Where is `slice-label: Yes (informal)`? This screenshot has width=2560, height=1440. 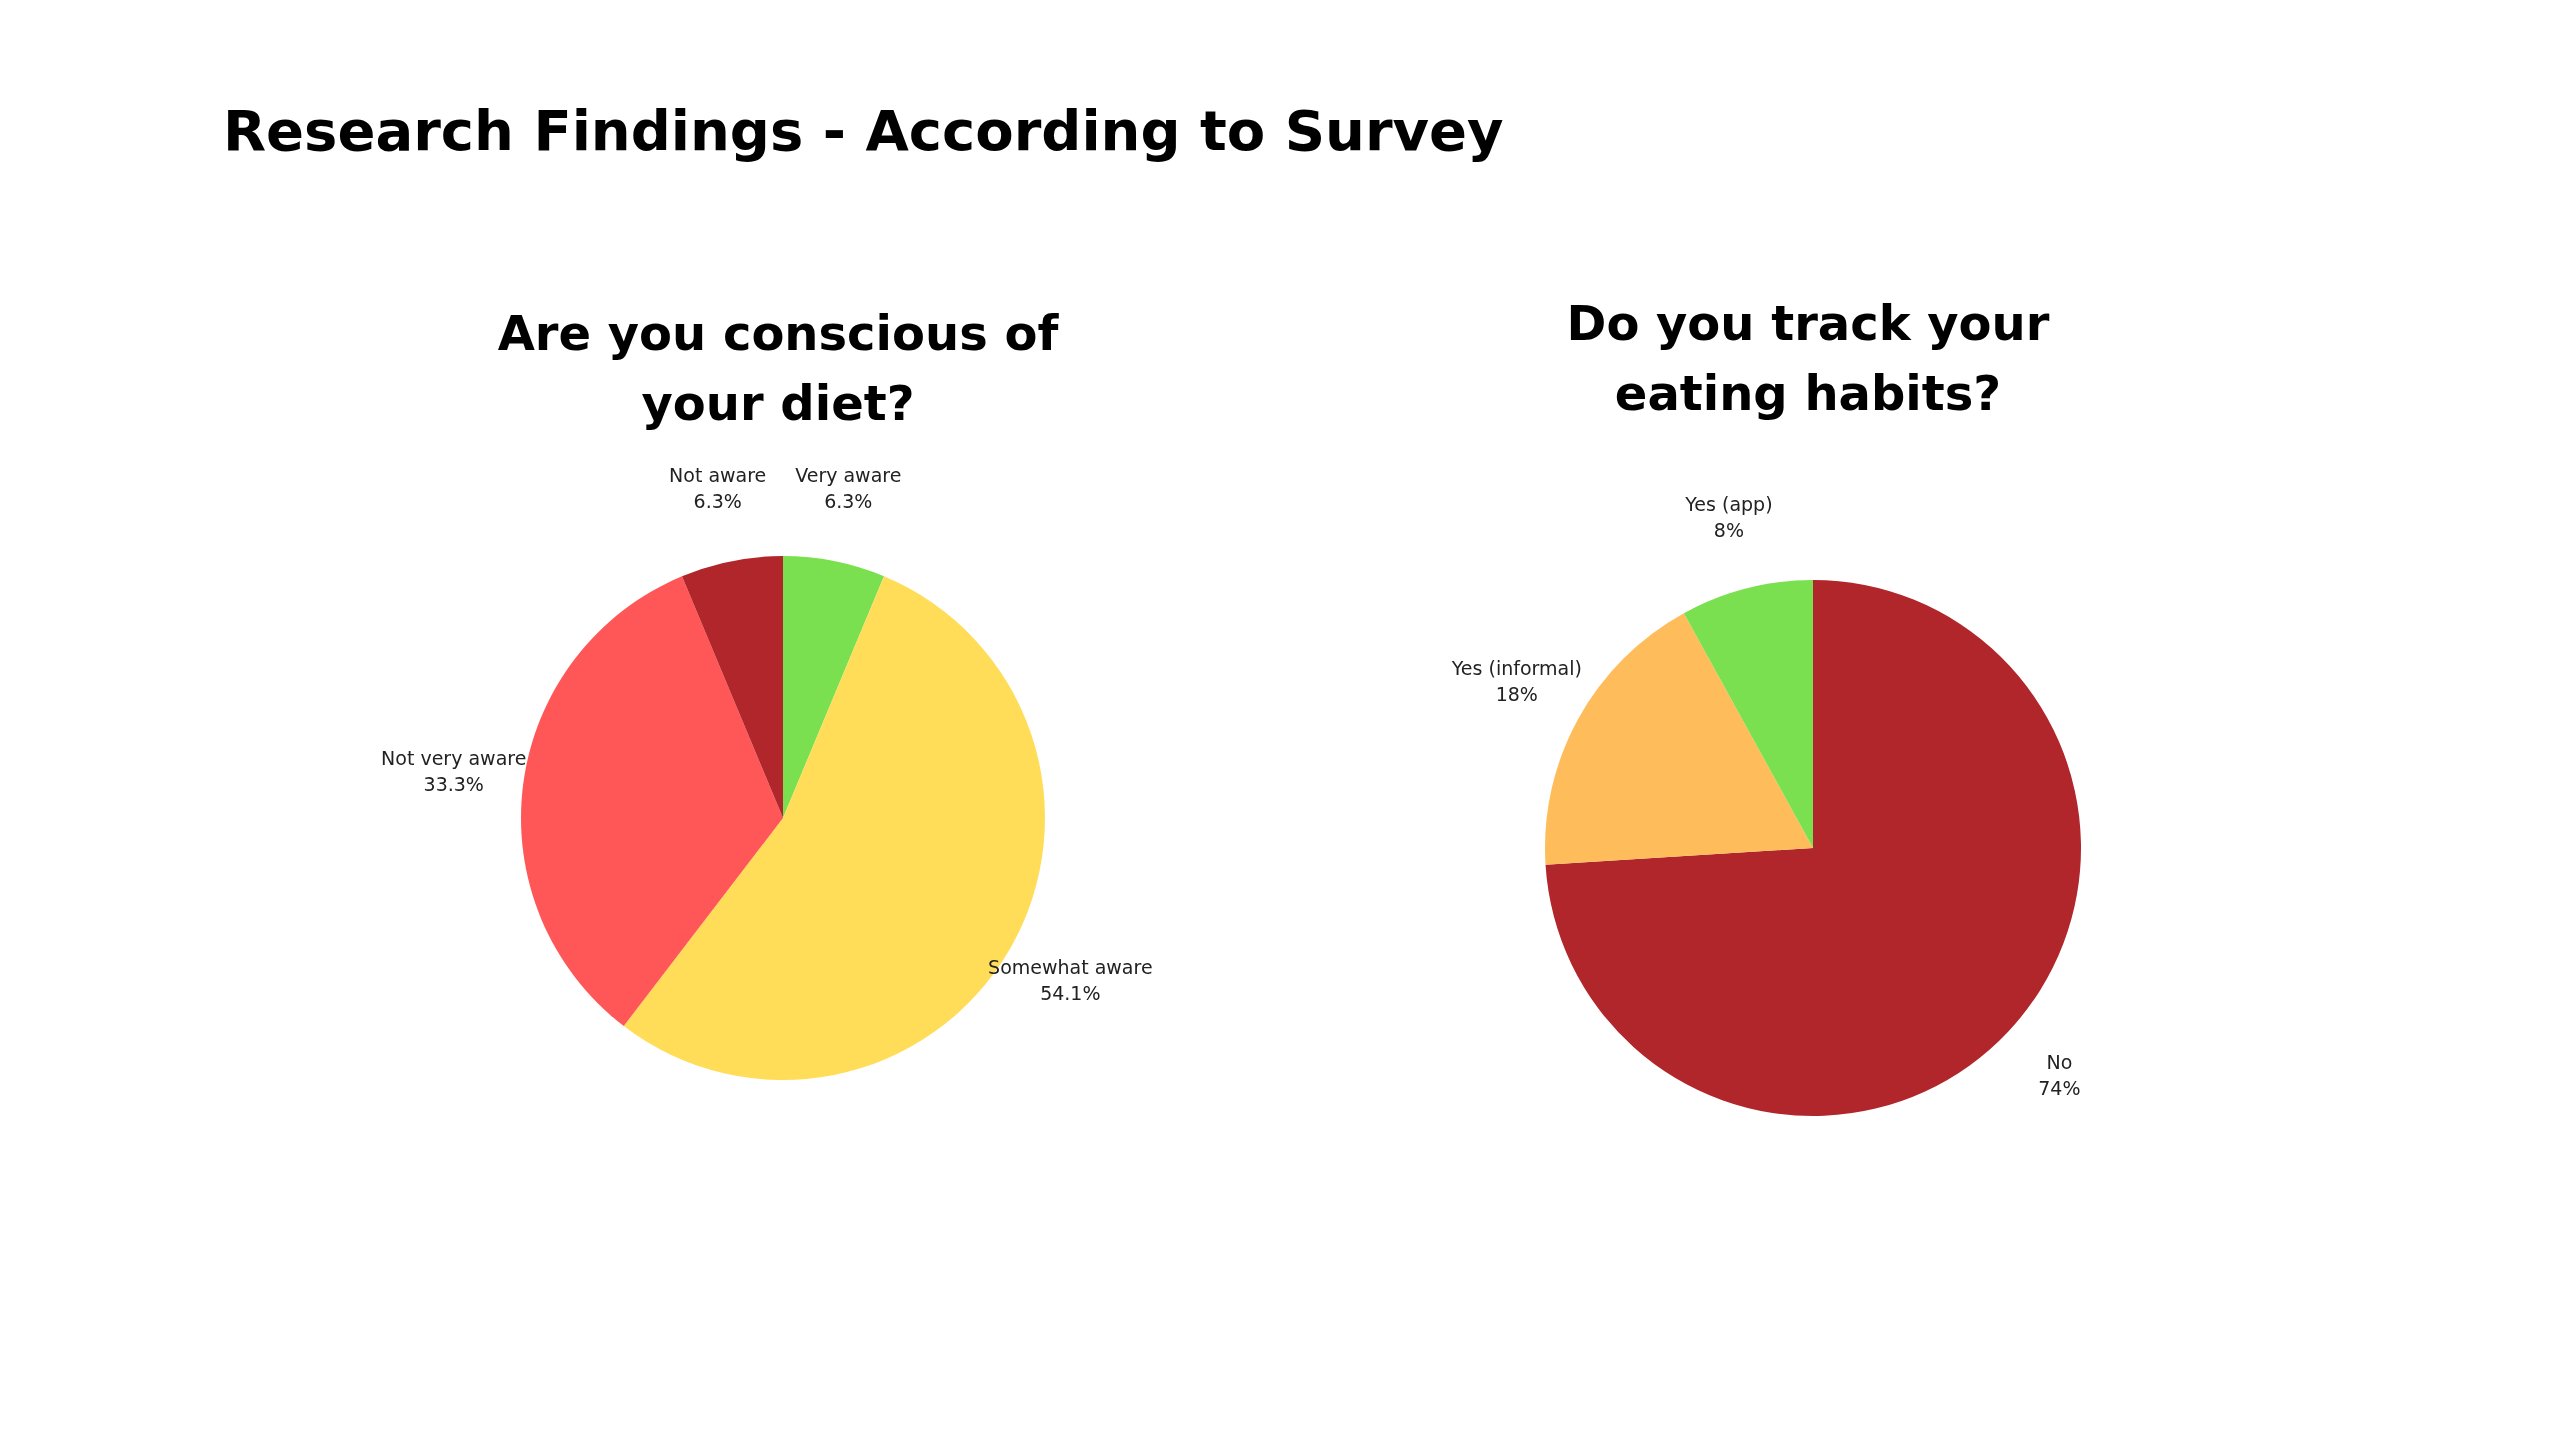 slice-label: Yes (informal) is located at coordinates (1516, 668).